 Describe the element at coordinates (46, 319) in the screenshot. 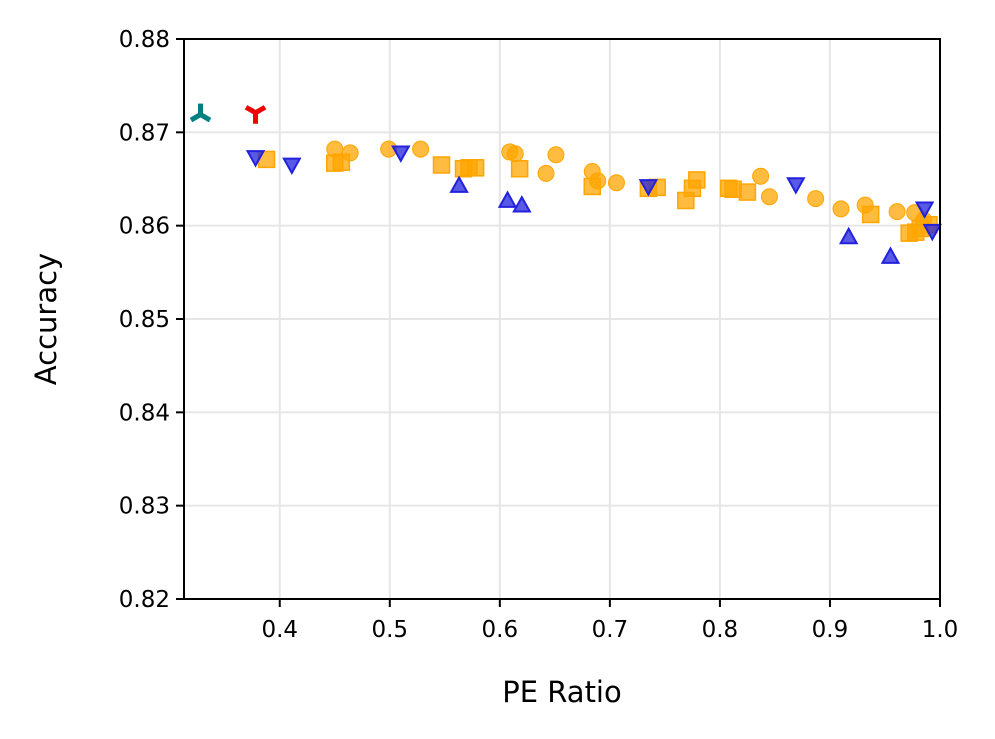

I see `y-axis-title: Accuracy` at that location.